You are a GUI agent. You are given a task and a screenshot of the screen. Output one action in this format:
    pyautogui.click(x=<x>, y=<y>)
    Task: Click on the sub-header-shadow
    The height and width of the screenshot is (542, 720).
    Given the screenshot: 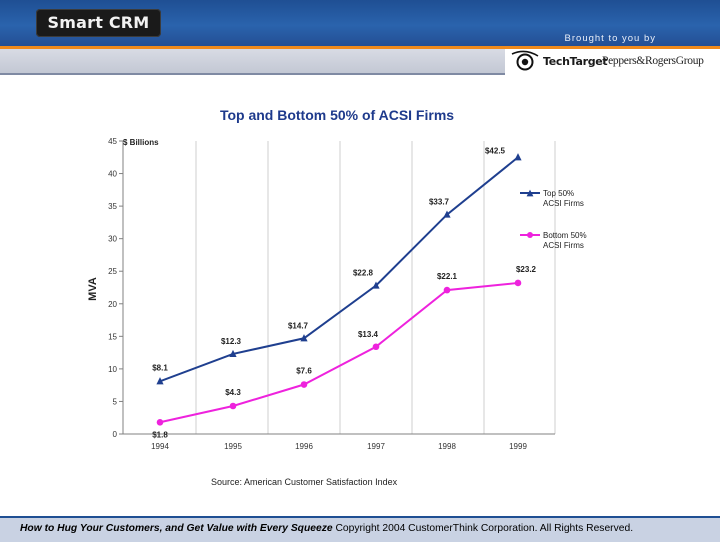 What is the action you would take?
    pyautogui.click(x=252, y=74)
    